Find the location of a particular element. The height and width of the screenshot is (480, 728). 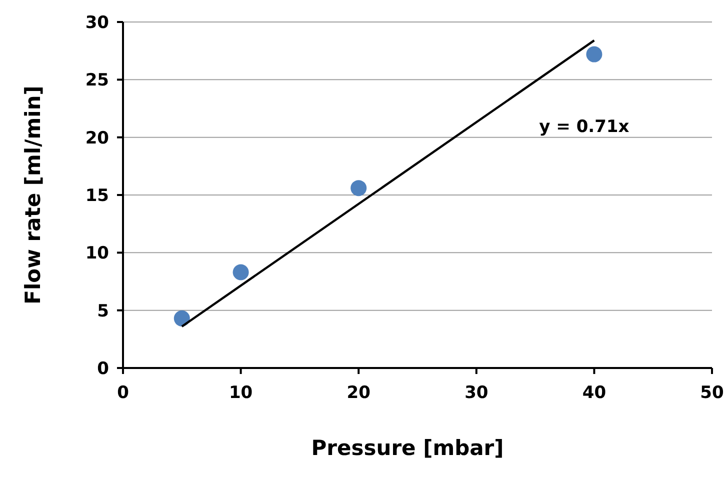

x-tick-label: 50 is located at coordinates (712, 393).